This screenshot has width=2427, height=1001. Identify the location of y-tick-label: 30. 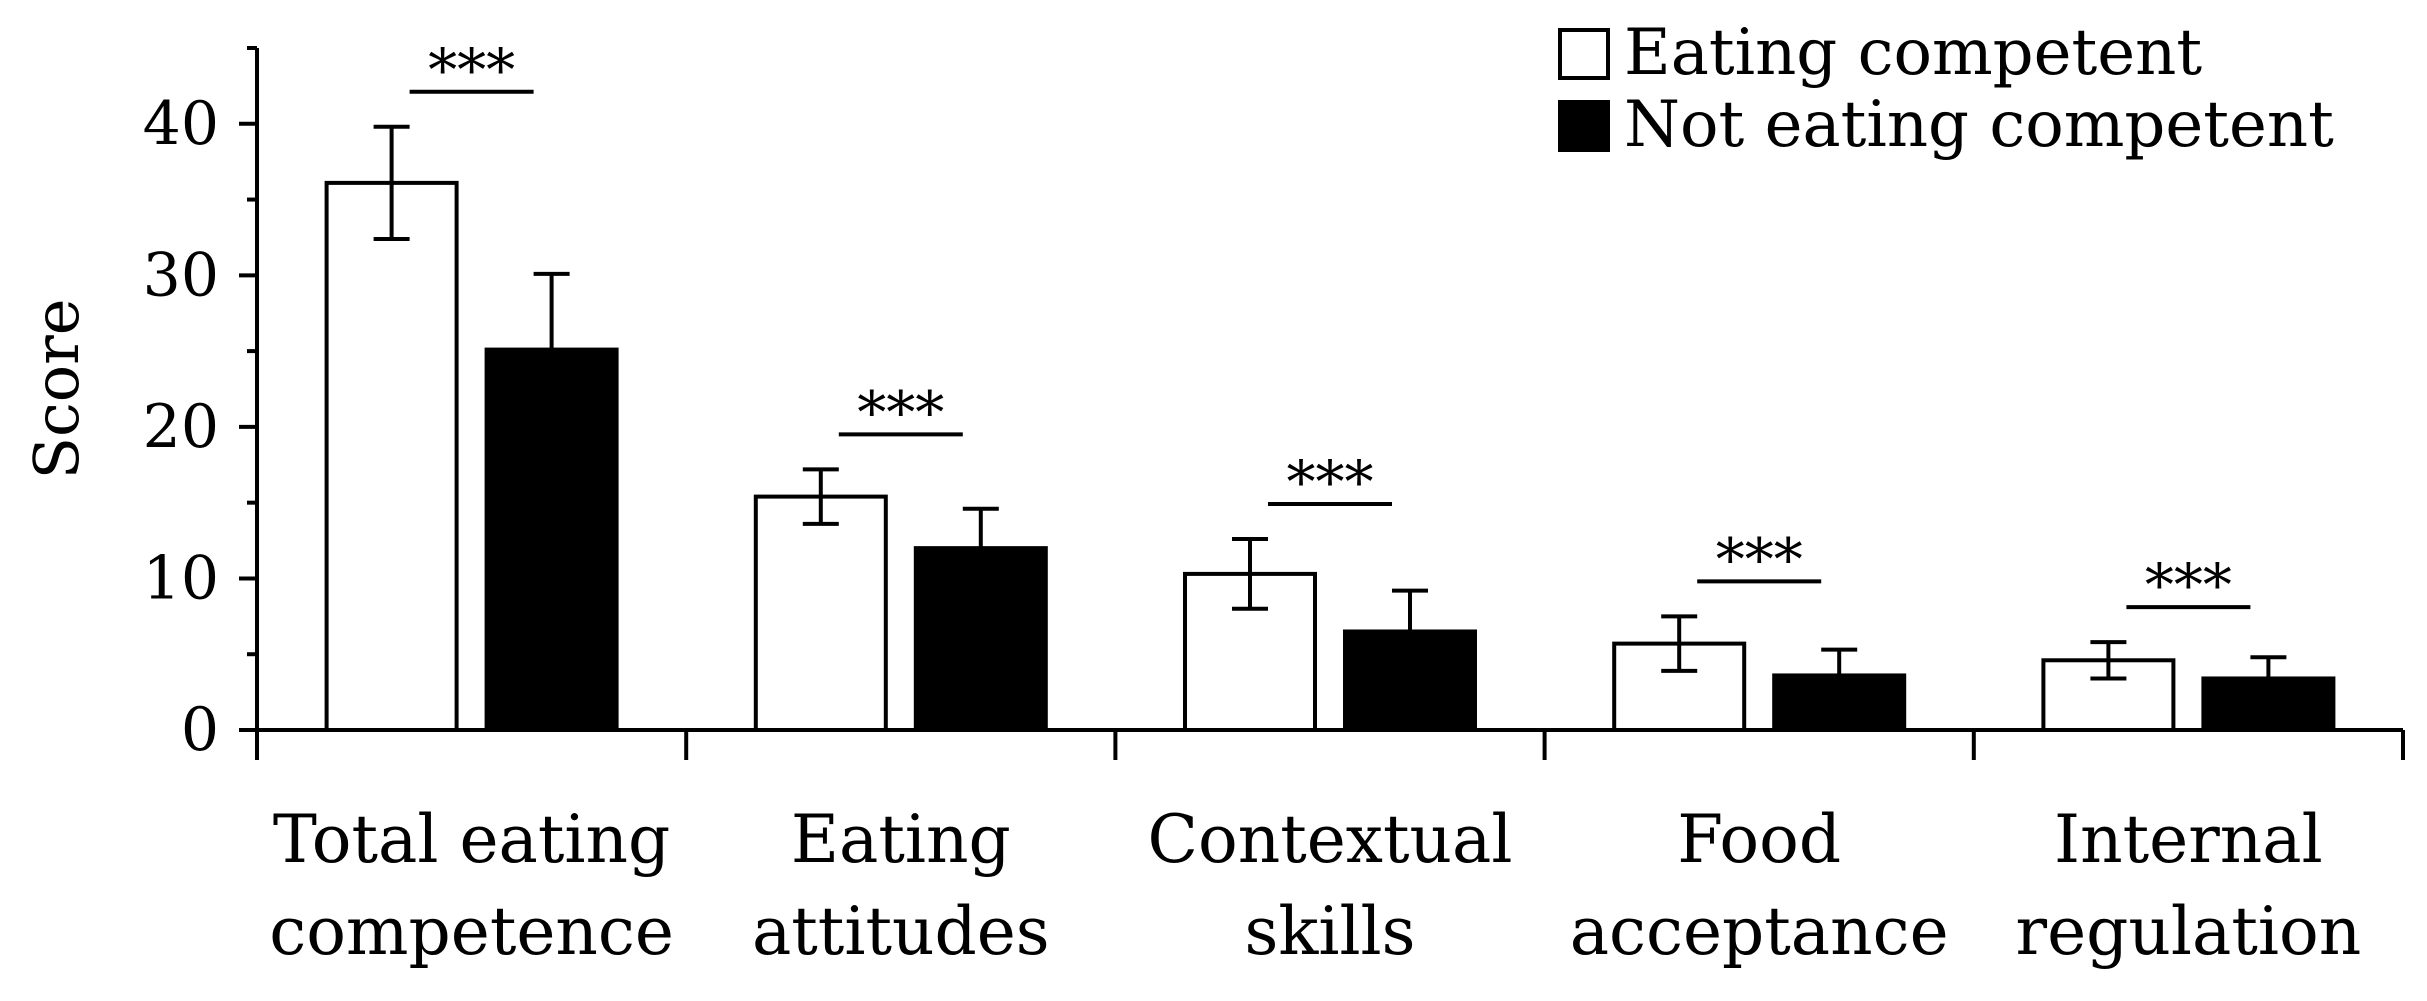
(181, 275).